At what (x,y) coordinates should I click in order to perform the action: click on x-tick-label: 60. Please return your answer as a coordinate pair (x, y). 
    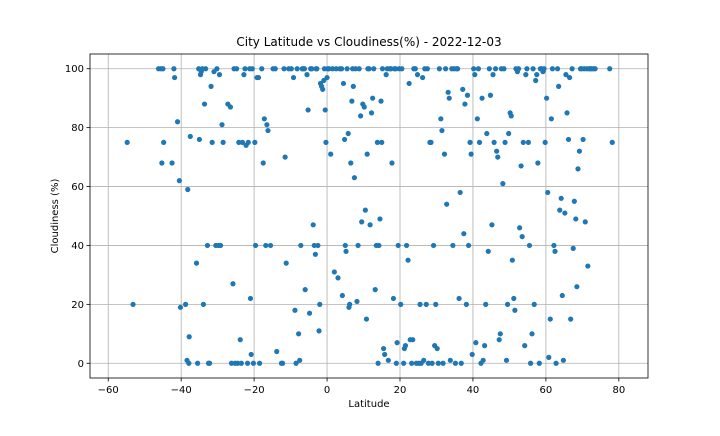
    Looking at the image, I should click on (546, 390).